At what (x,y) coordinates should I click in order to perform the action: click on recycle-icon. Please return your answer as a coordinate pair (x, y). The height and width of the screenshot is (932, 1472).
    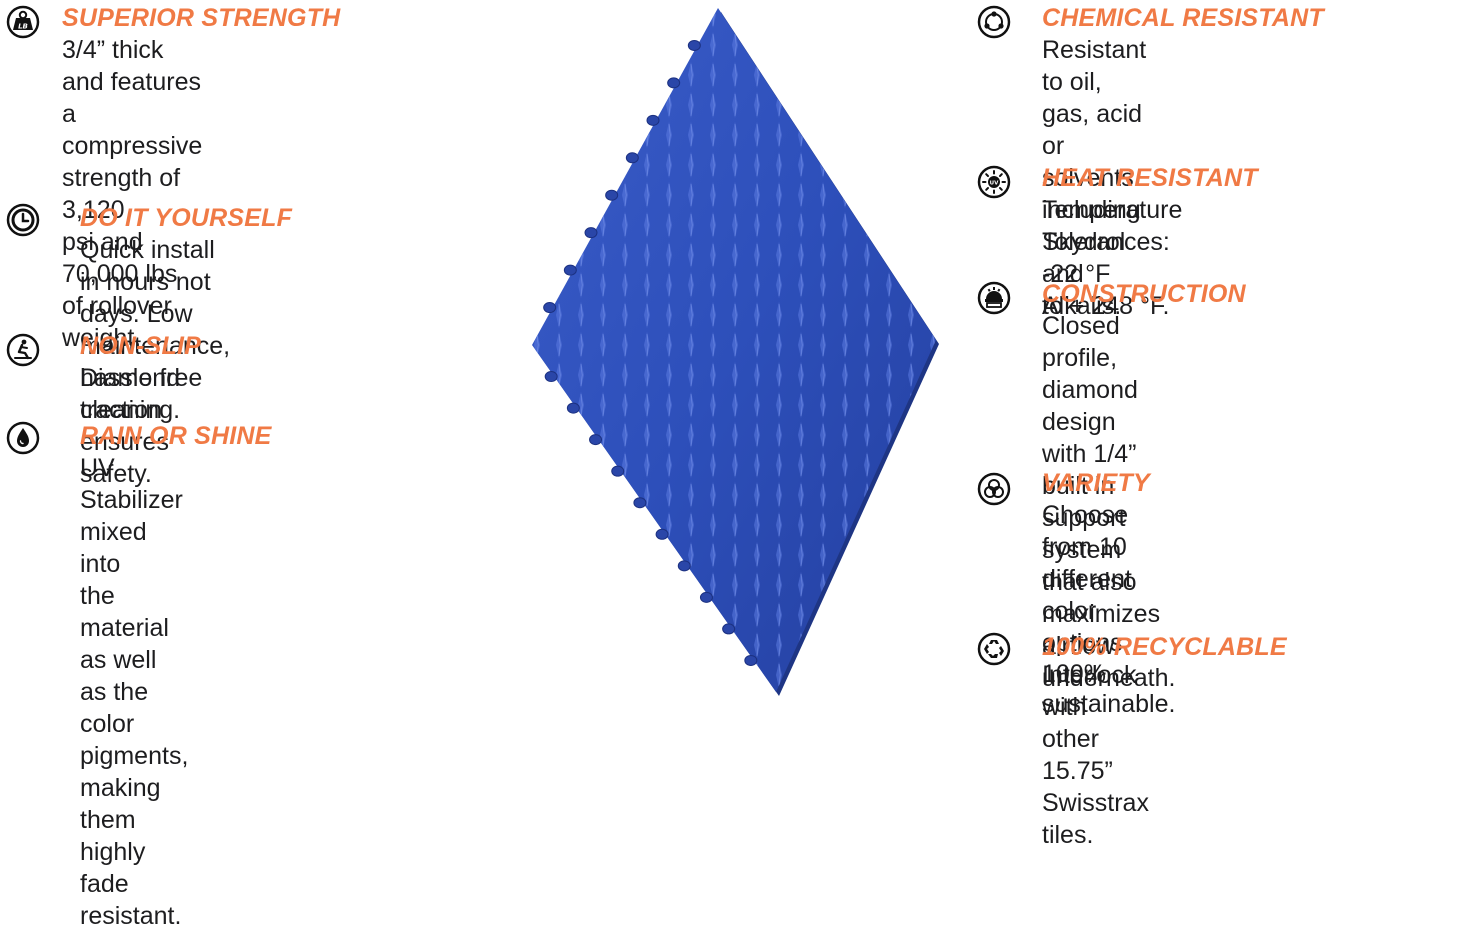
    Looking at the image, I should click on (994, 649).